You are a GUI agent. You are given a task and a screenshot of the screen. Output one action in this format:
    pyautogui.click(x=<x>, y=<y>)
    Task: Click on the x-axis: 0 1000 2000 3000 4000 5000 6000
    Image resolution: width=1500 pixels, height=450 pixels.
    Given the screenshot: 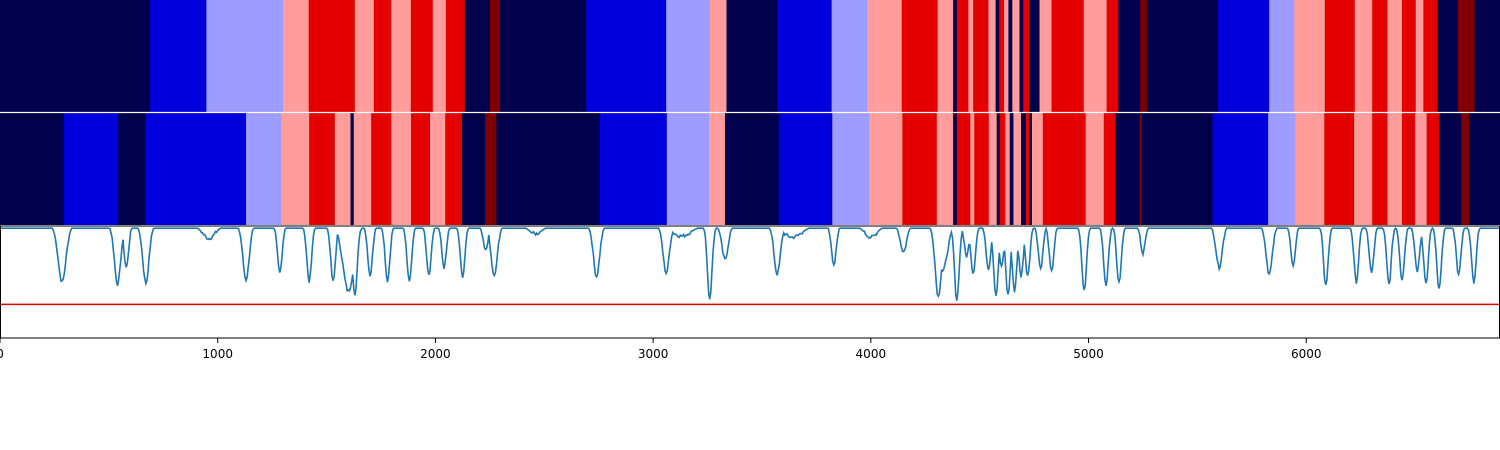 What is the action you would take?
    pyautogui.click(x=661, y=349)
    